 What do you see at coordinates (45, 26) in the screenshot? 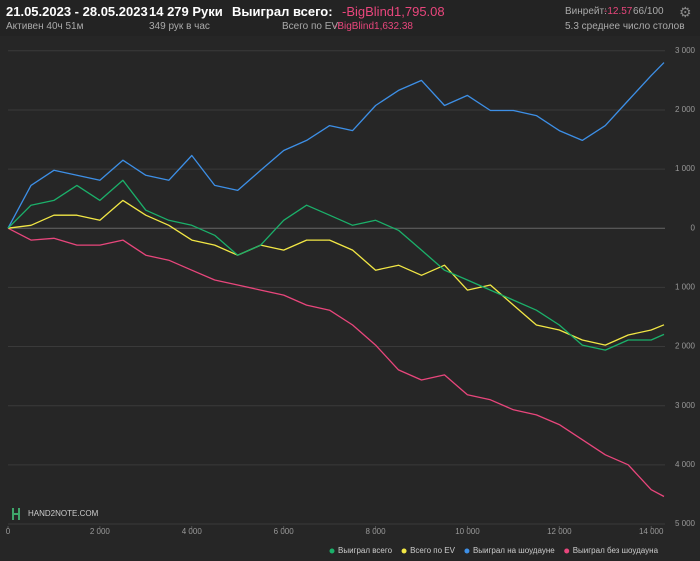
I see `active-time: Активен 40ч 51м` at bounding box center [45, 26].